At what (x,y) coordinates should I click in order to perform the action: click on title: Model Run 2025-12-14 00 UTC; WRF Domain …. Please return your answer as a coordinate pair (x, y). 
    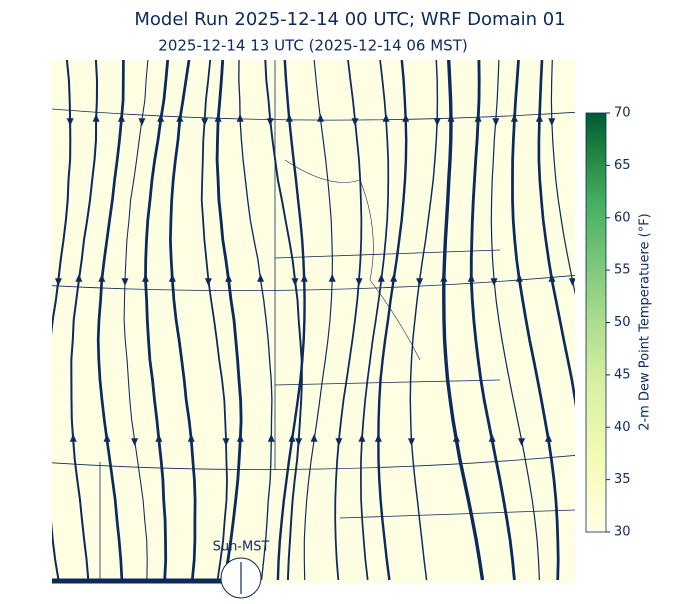
    Looking at the image, I should click on (349, 19).